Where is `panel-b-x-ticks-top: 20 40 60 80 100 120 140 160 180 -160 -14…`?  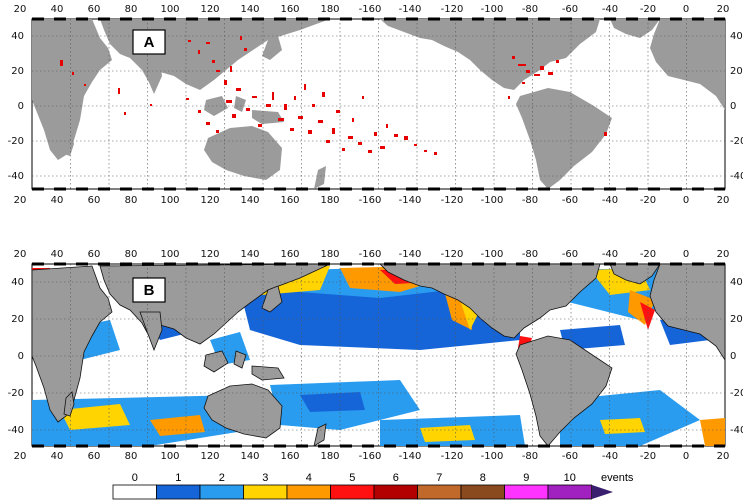
panel-b-x-ticks-top: 20 40 60 80 100 120 140 160 180 -160 -14… is located at coordinates (372, 254).